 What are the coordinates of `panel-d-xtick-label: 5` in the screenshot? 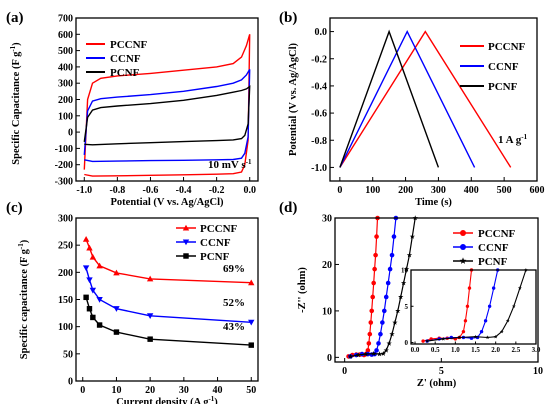 It's located at (441, 371).